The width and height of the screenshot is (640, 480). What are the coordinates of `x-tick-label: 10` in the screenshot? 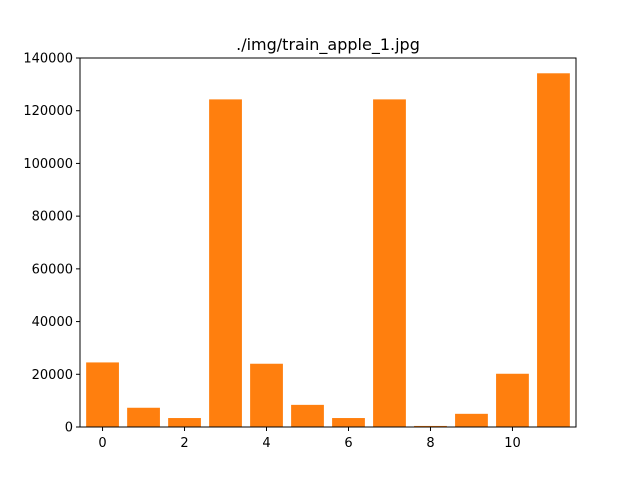 It's located at (512, 443).